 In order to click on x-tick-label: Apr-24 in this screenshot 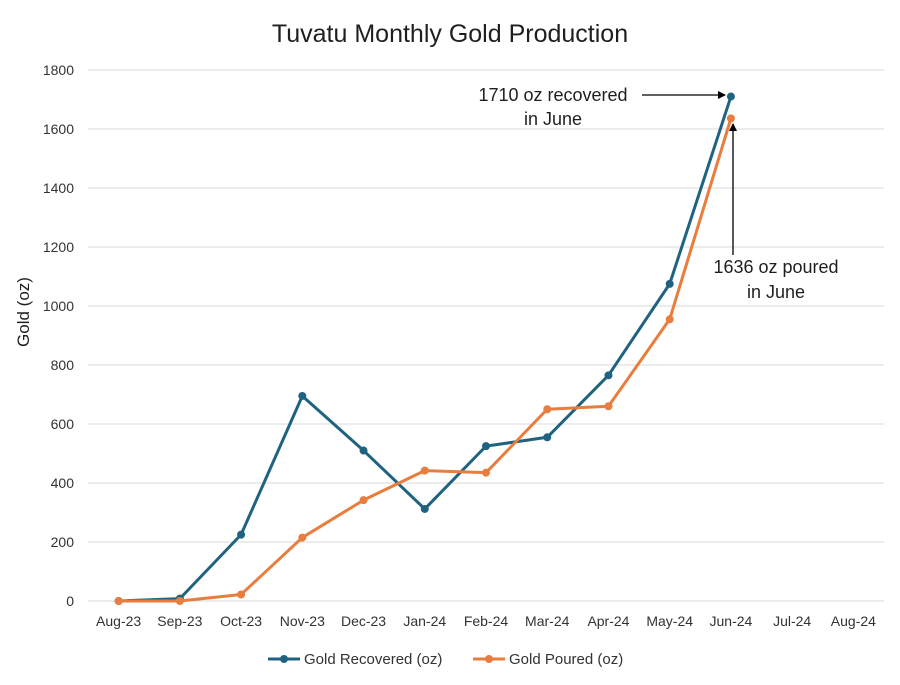, I will do `click(608, 621)`.